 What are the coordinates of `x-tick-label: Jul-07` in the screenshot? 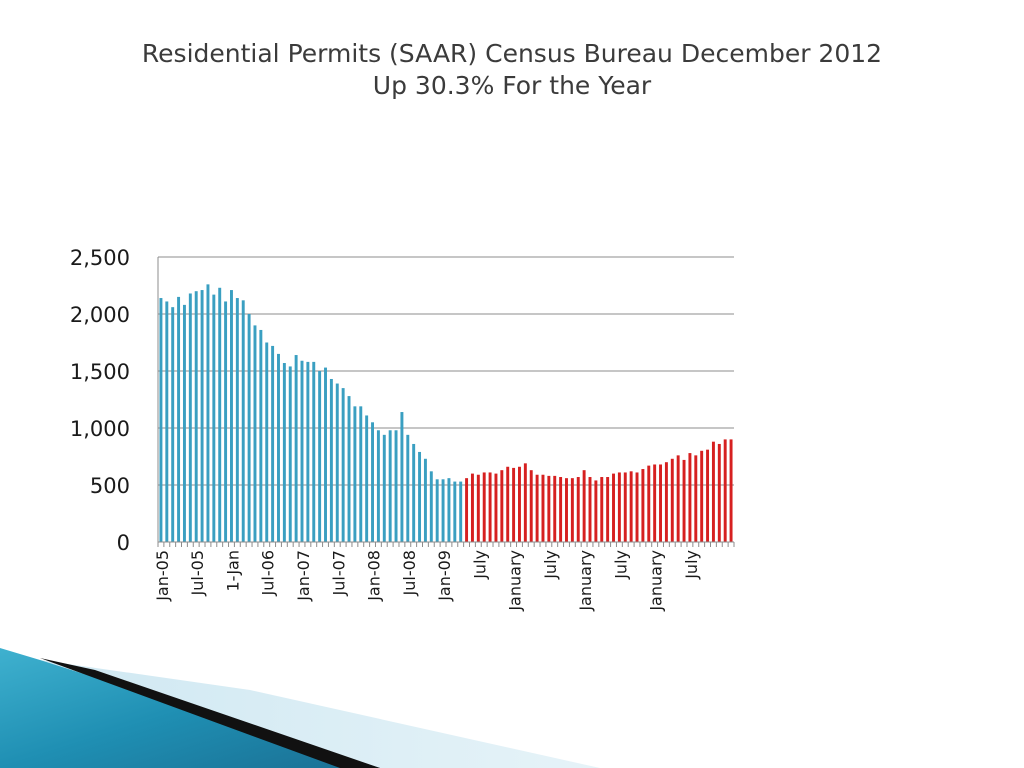 It's located at (338, 573).